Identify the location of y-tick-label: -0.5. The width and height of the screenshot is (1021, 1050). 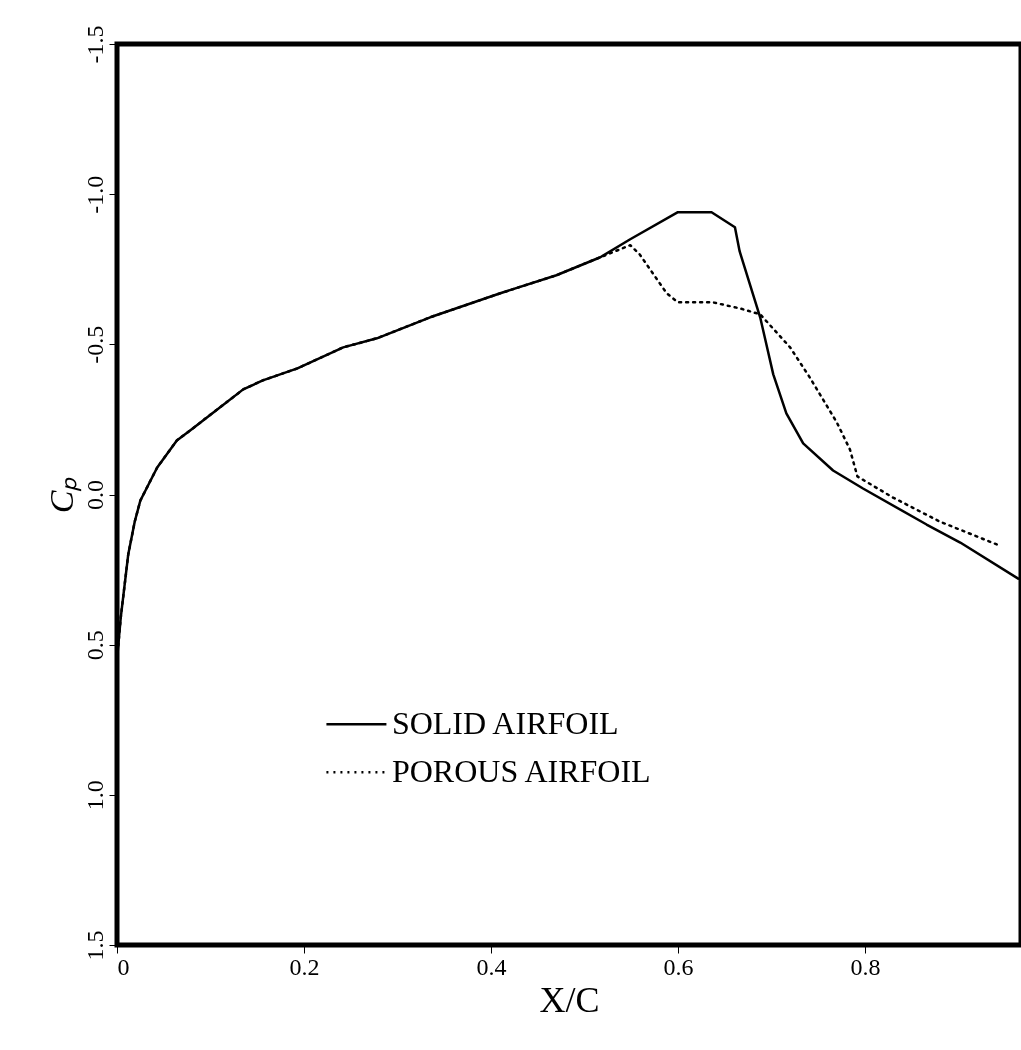
(94, 344).